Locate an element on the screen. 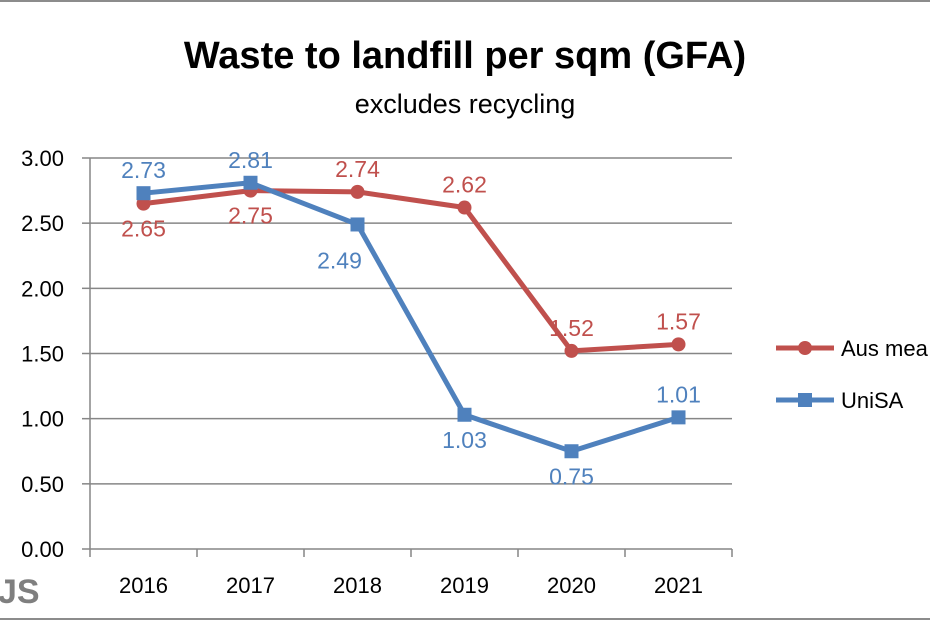 This screenshot has width=930, height=622. y-tick-label: 1.00 is located at coordinates (42, 419).